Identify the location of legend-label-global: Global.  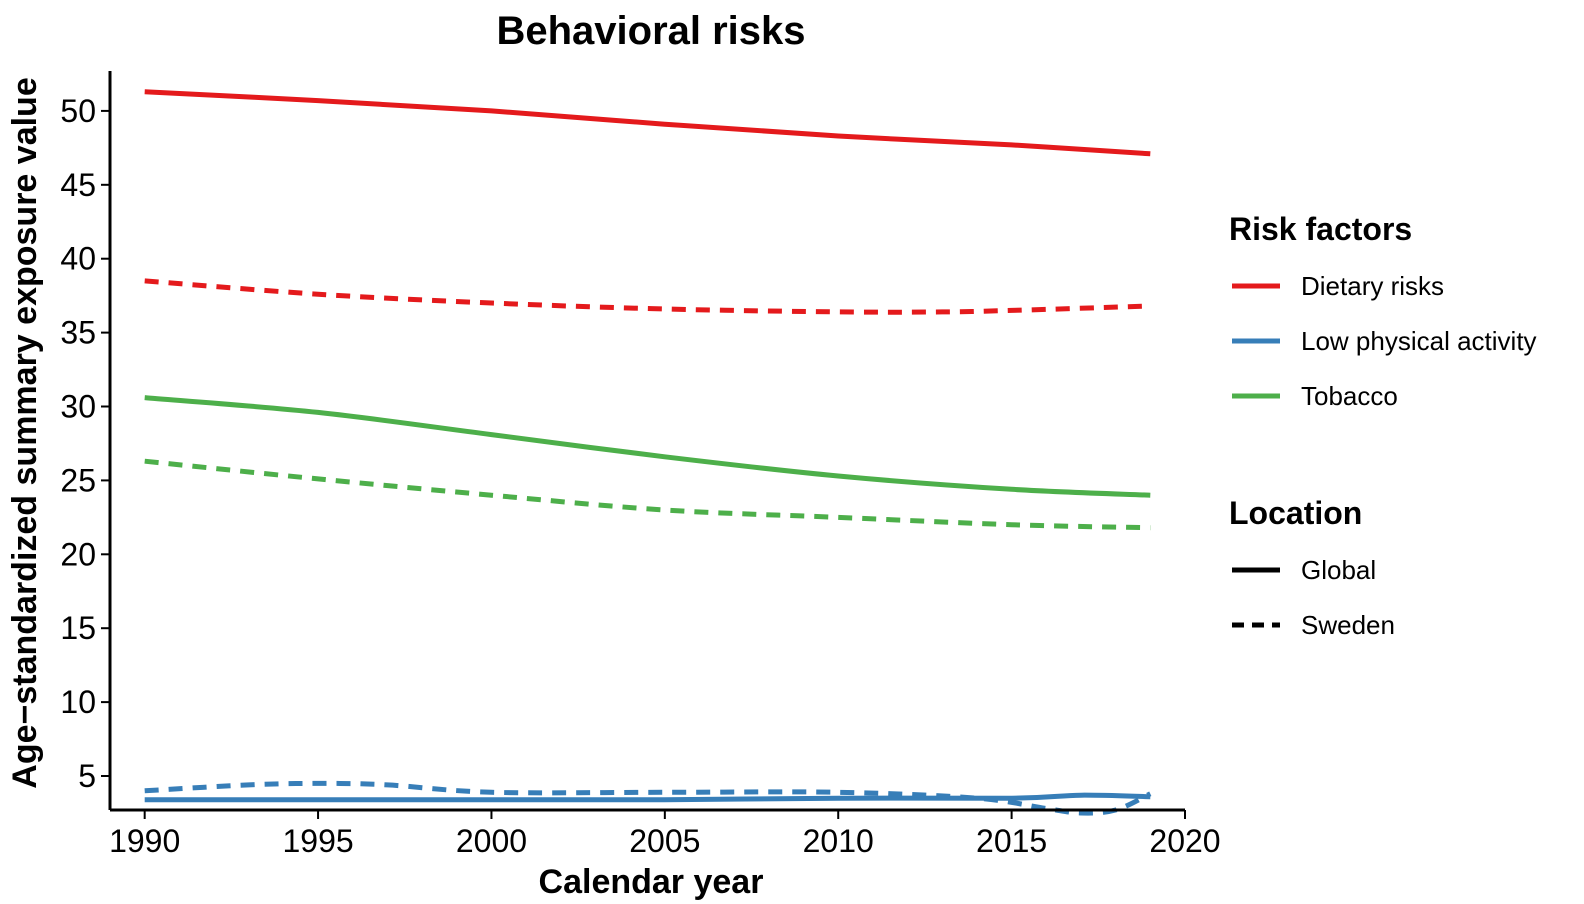
(1338, 570).